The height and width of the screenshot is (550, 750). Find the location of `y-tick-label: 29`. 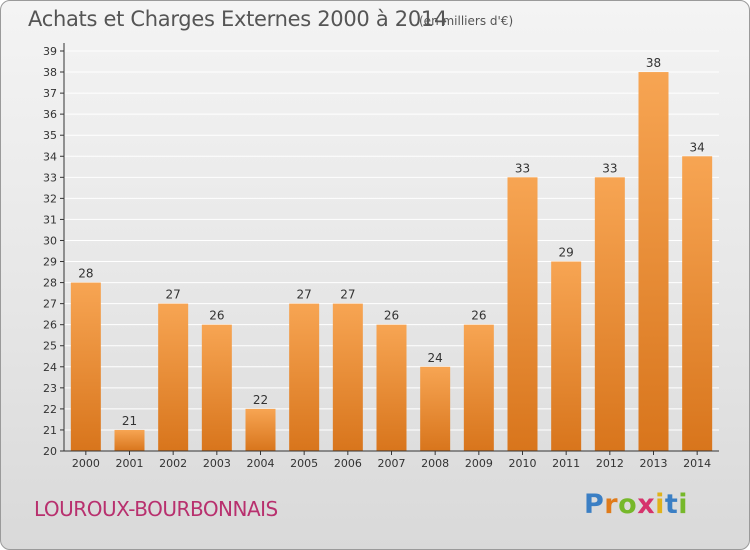

y-tick-label: 29 is located at coordinates (50, 262).